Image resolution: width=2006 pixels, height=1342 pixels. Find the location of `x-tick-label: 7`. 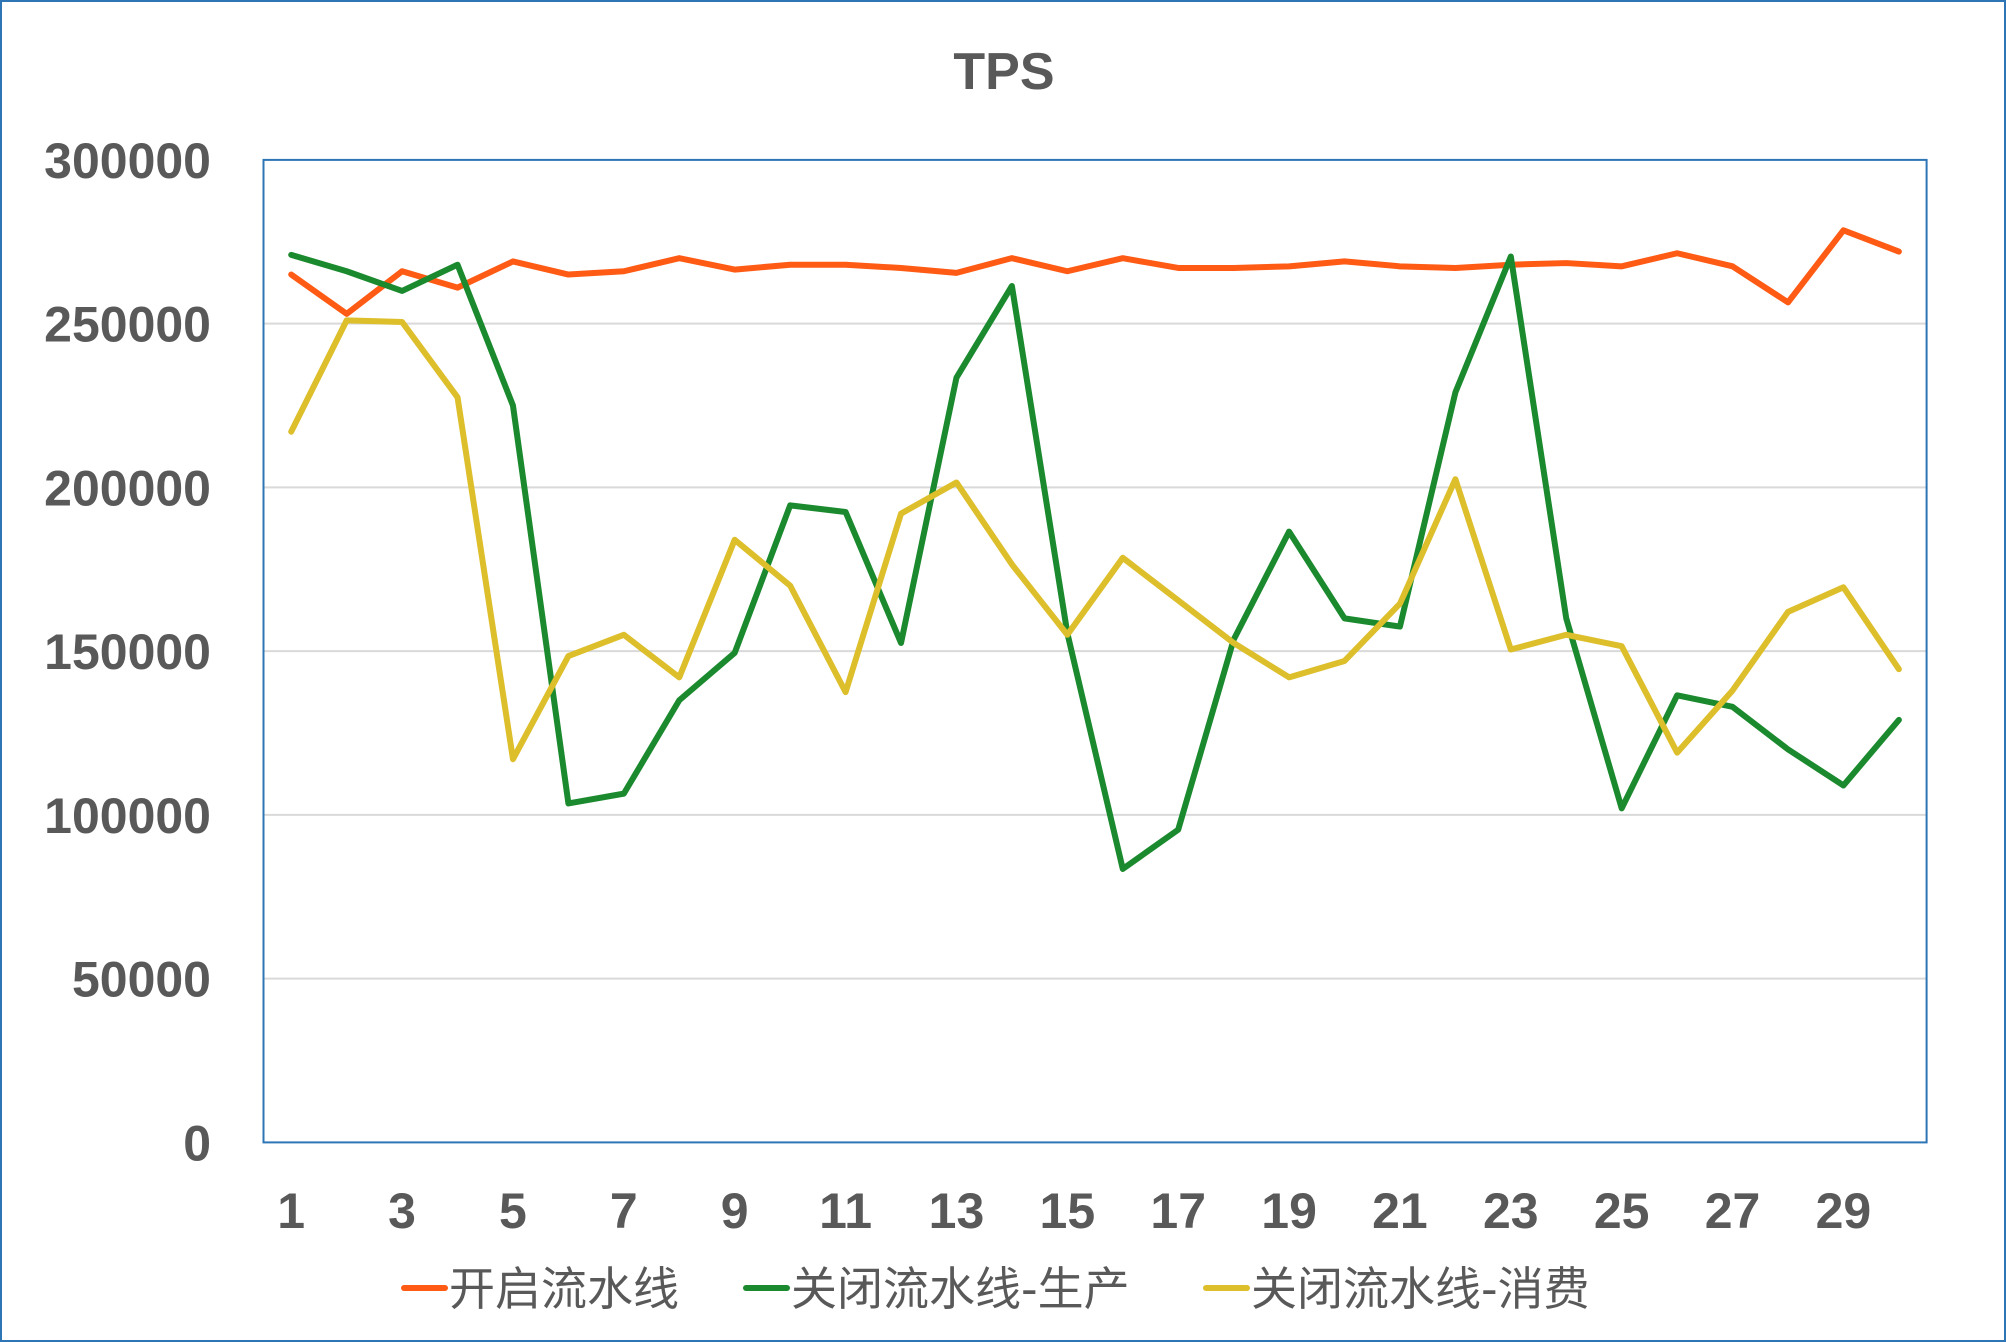

x-tick-label: 7 is located at coordinates (624, 1211).